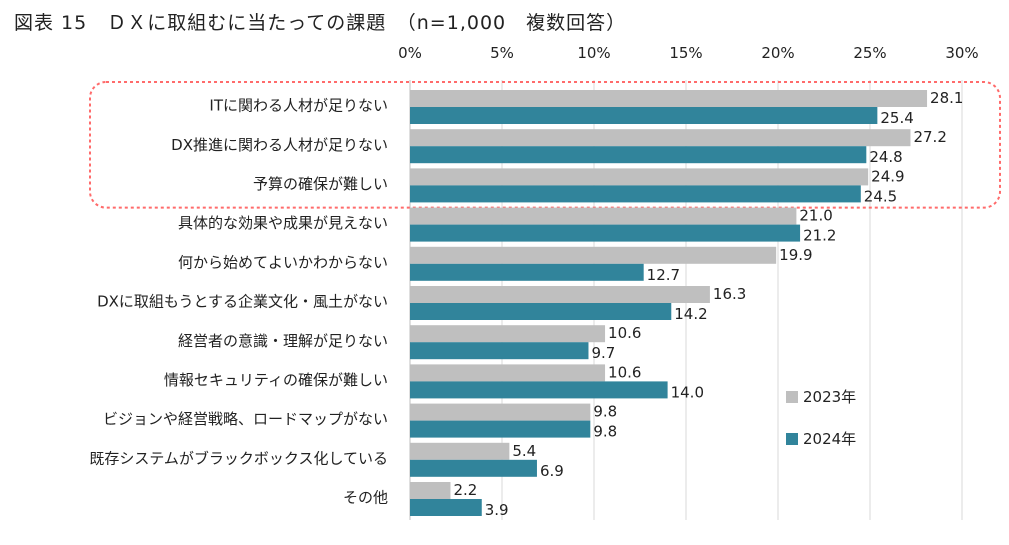  Describe the element at coordinates (320, 184) in the screenshot. I see `category-label: 予算の確保が難しい` at that location.